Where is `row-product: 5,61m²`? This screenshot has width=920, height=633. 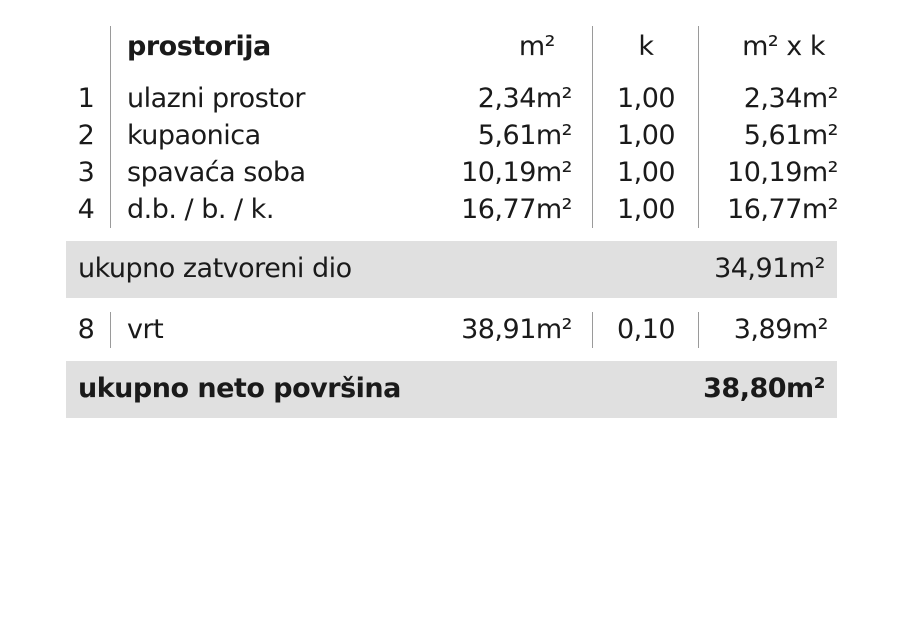
row-product: 5,61m² is located at coordinates (791, 135).